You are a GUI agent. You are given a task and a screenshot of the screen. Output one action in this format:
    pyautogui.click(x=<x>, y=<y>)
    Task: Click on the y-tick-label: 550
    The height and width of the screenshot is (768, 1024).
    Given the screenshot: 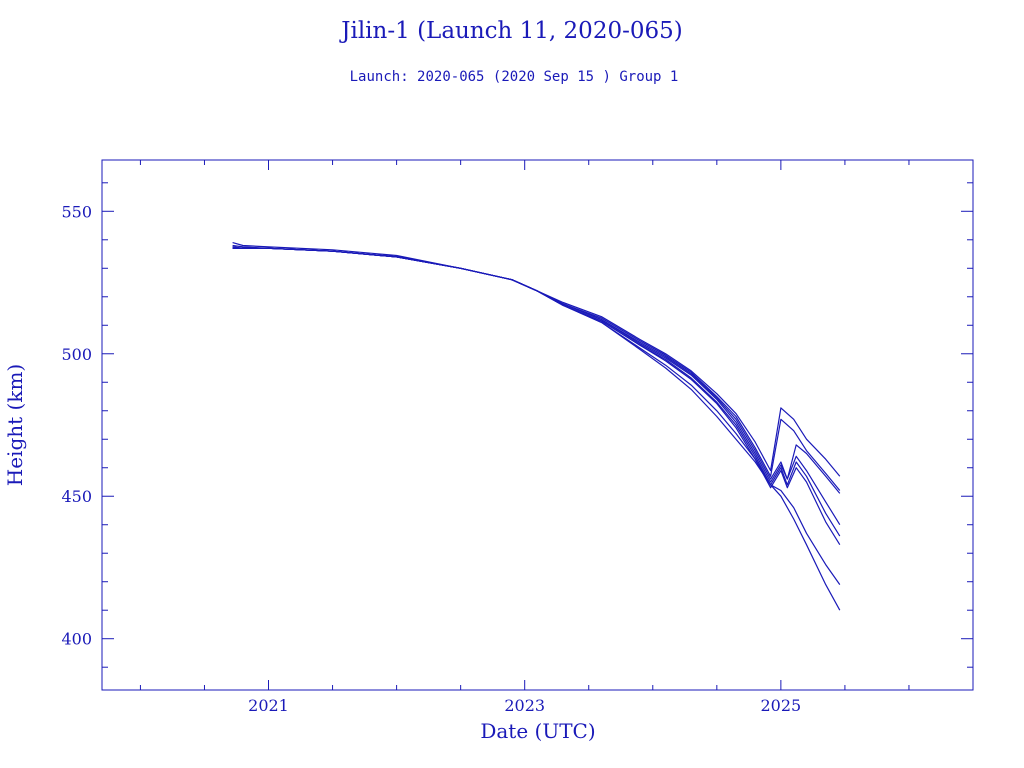 What is the action you would take?
    pyautogui.click(x=76, y=211)
    